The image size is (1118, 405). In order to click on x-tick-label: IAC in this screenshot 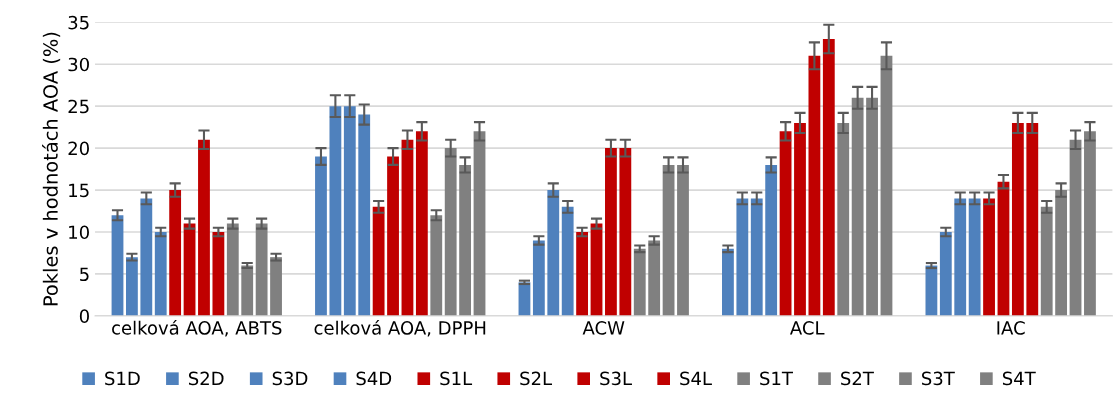, I will do `click(1011, 328)`.